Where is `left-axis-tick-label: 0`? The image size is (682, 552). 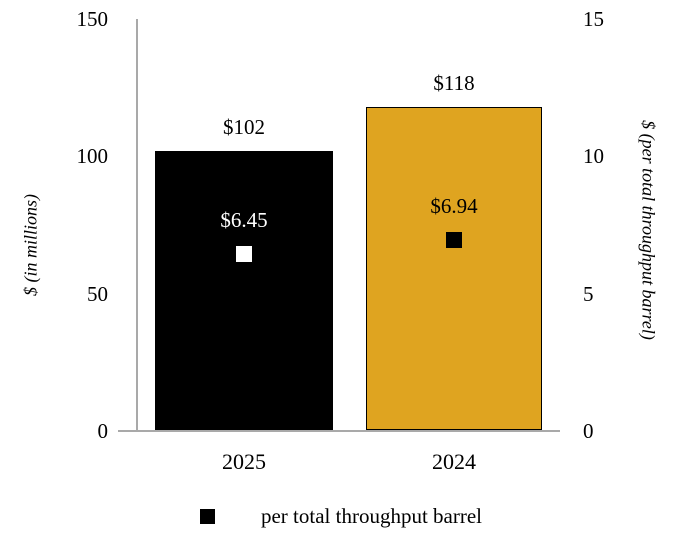
left-axis-tick-label: 0 is located at coordinates (103, 431).